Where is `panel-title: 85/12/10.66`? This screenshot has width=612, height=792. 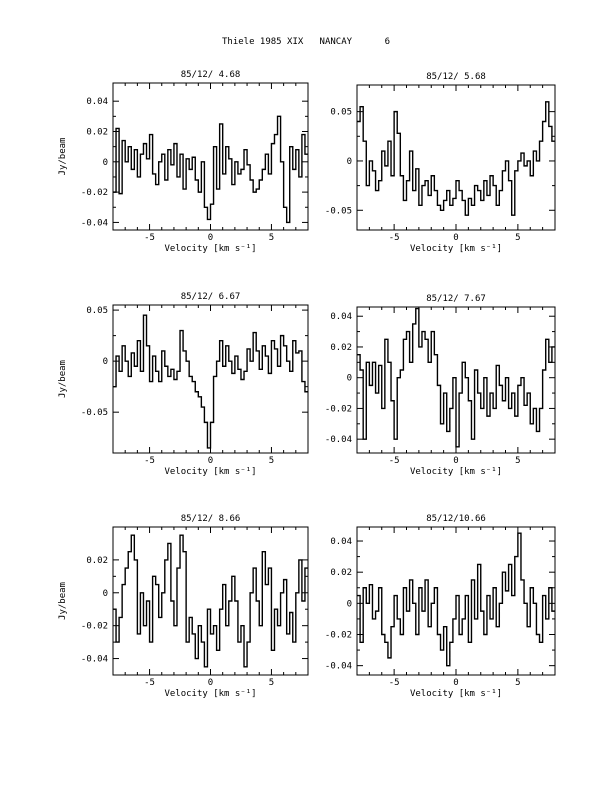 panel-title: 85/12/10.66 is located at coordinates (456, 519).